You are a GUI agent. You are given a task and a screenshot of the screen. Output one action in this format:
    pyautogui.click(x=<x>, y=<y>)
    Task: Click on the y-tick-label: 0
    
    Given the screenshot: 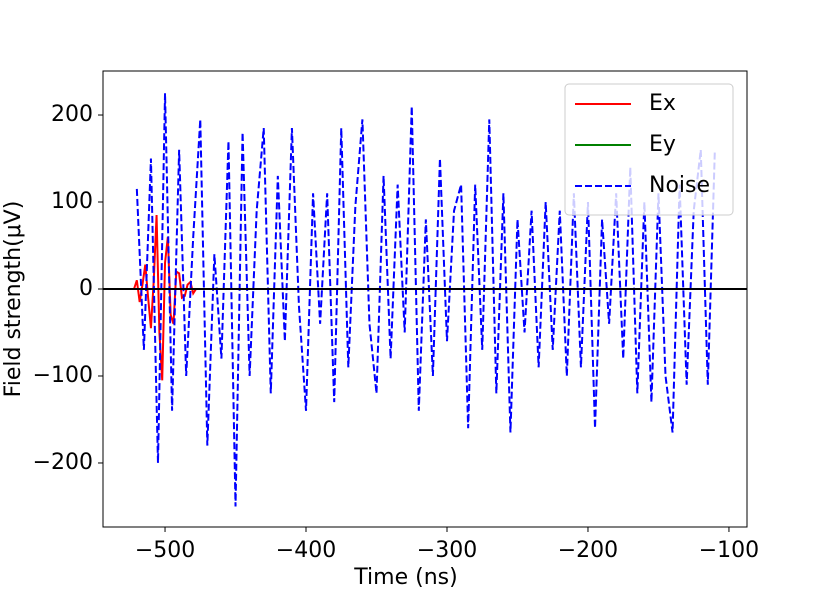 What is the action you would take?
    pyautogui.click(x=86, y=288)
    